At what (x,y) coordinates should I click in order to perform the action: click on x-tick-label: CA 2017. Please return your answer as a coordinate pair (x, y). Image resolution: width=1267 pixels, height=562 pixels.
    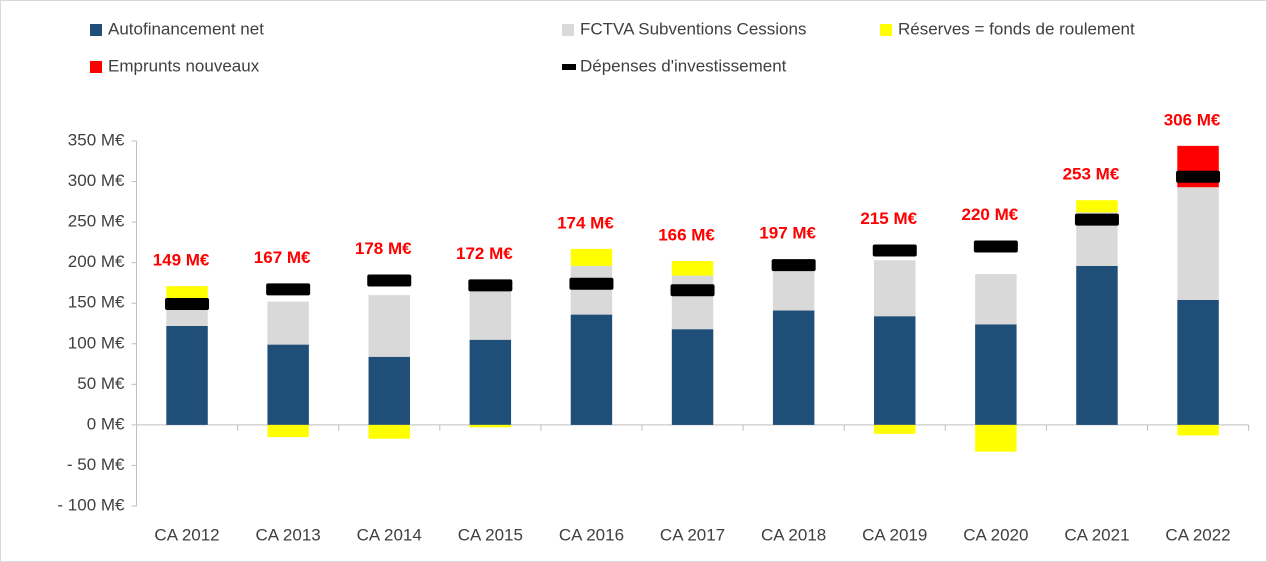
    Looking at the image, I should click on (692, 534).